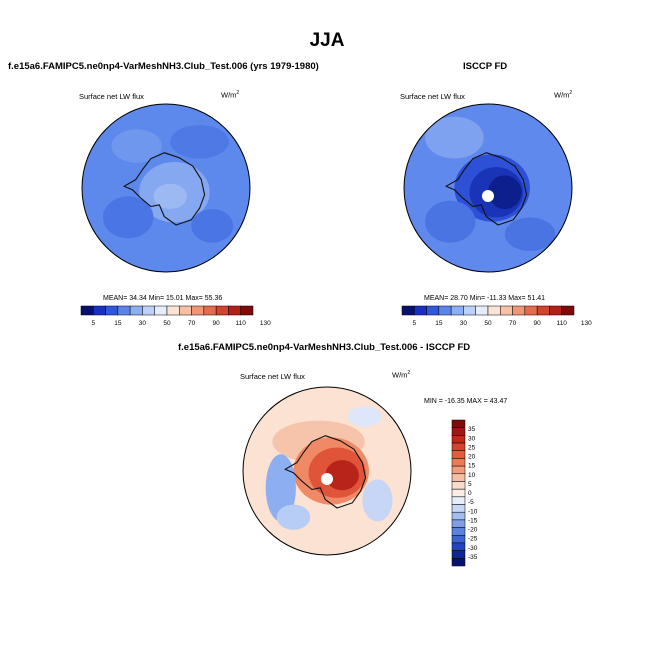 The width and height of the screenshot is (654, 654). I want to click on panel3-colorbar: 35 30 25 20 15 10 5 0 -5 -10 -15 -20 -25 -30 -35, so click(464, 493).